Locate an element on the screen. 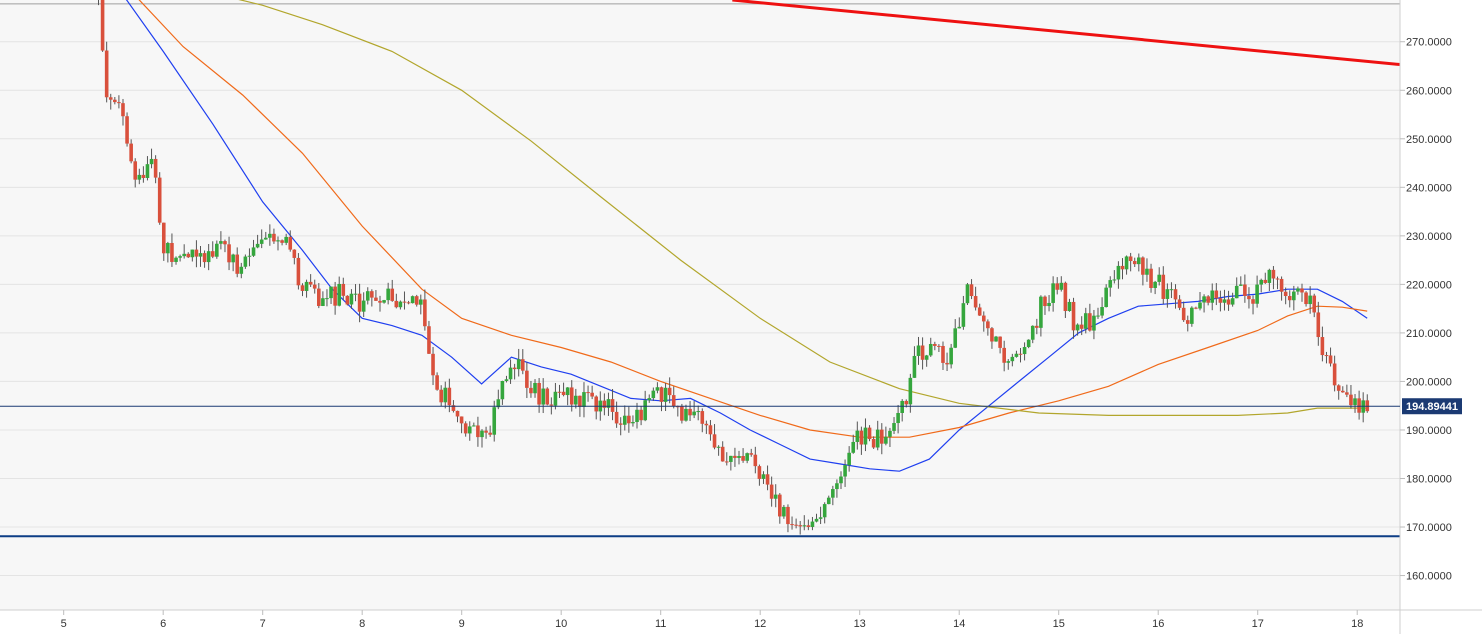 This screenshot has width=1482, height=634. current-price-box is located at coordinates (1432, 406).